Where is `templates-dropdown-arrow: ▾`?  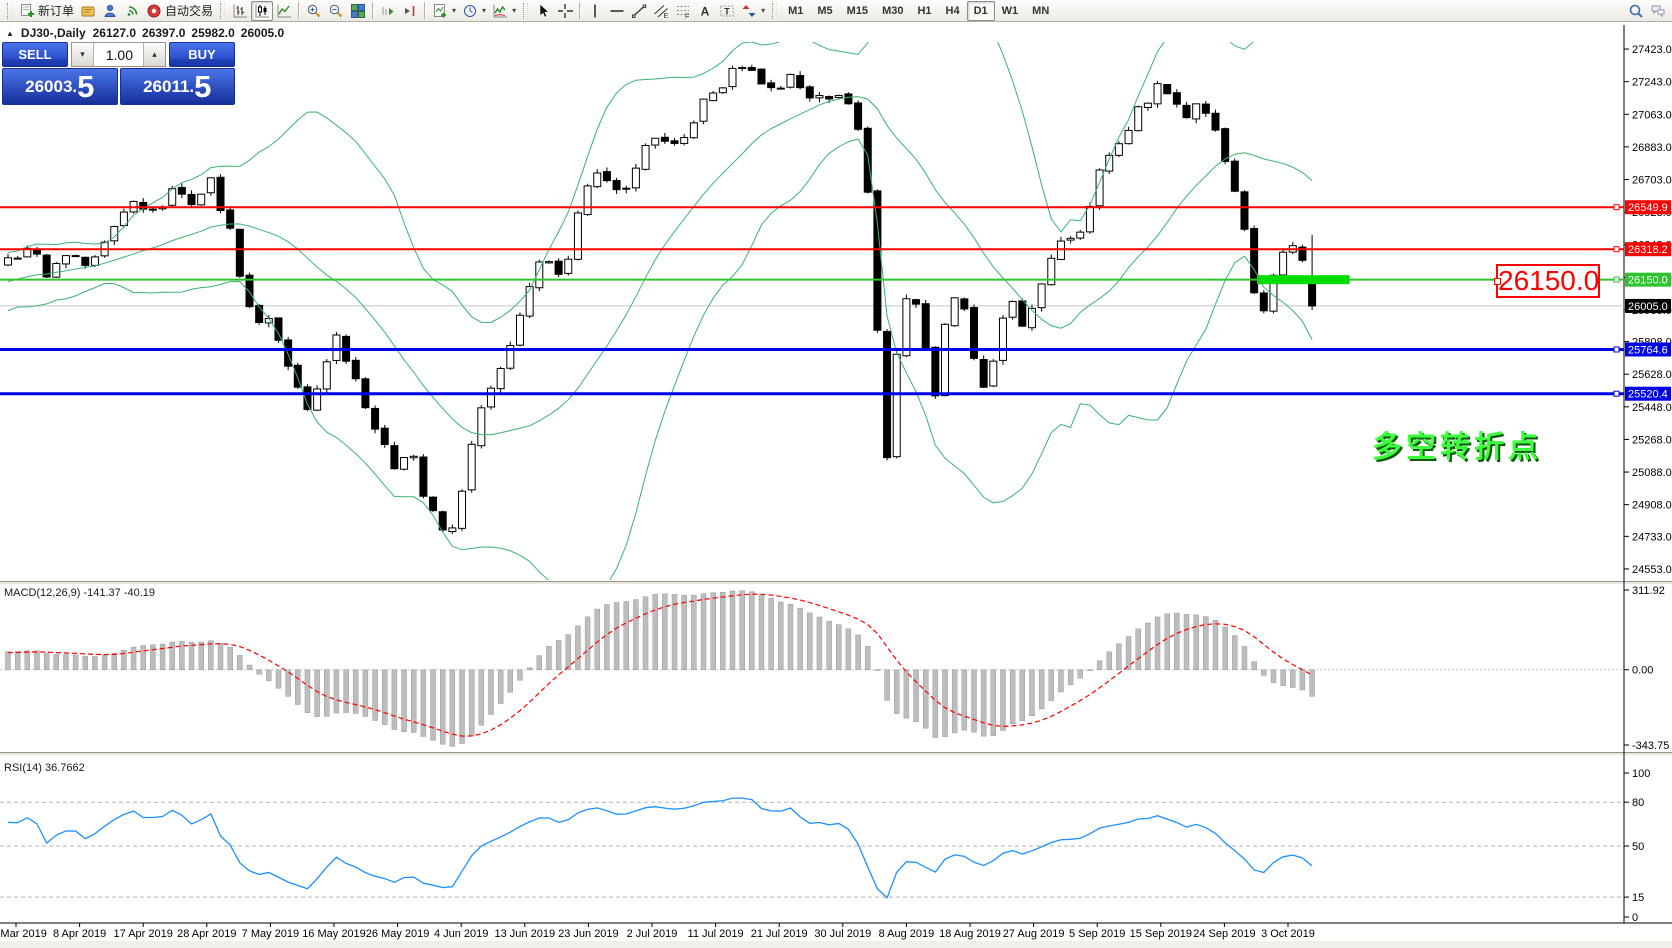 templates-dropdown-arrow: ▾ is located at coordinates (454, 10).